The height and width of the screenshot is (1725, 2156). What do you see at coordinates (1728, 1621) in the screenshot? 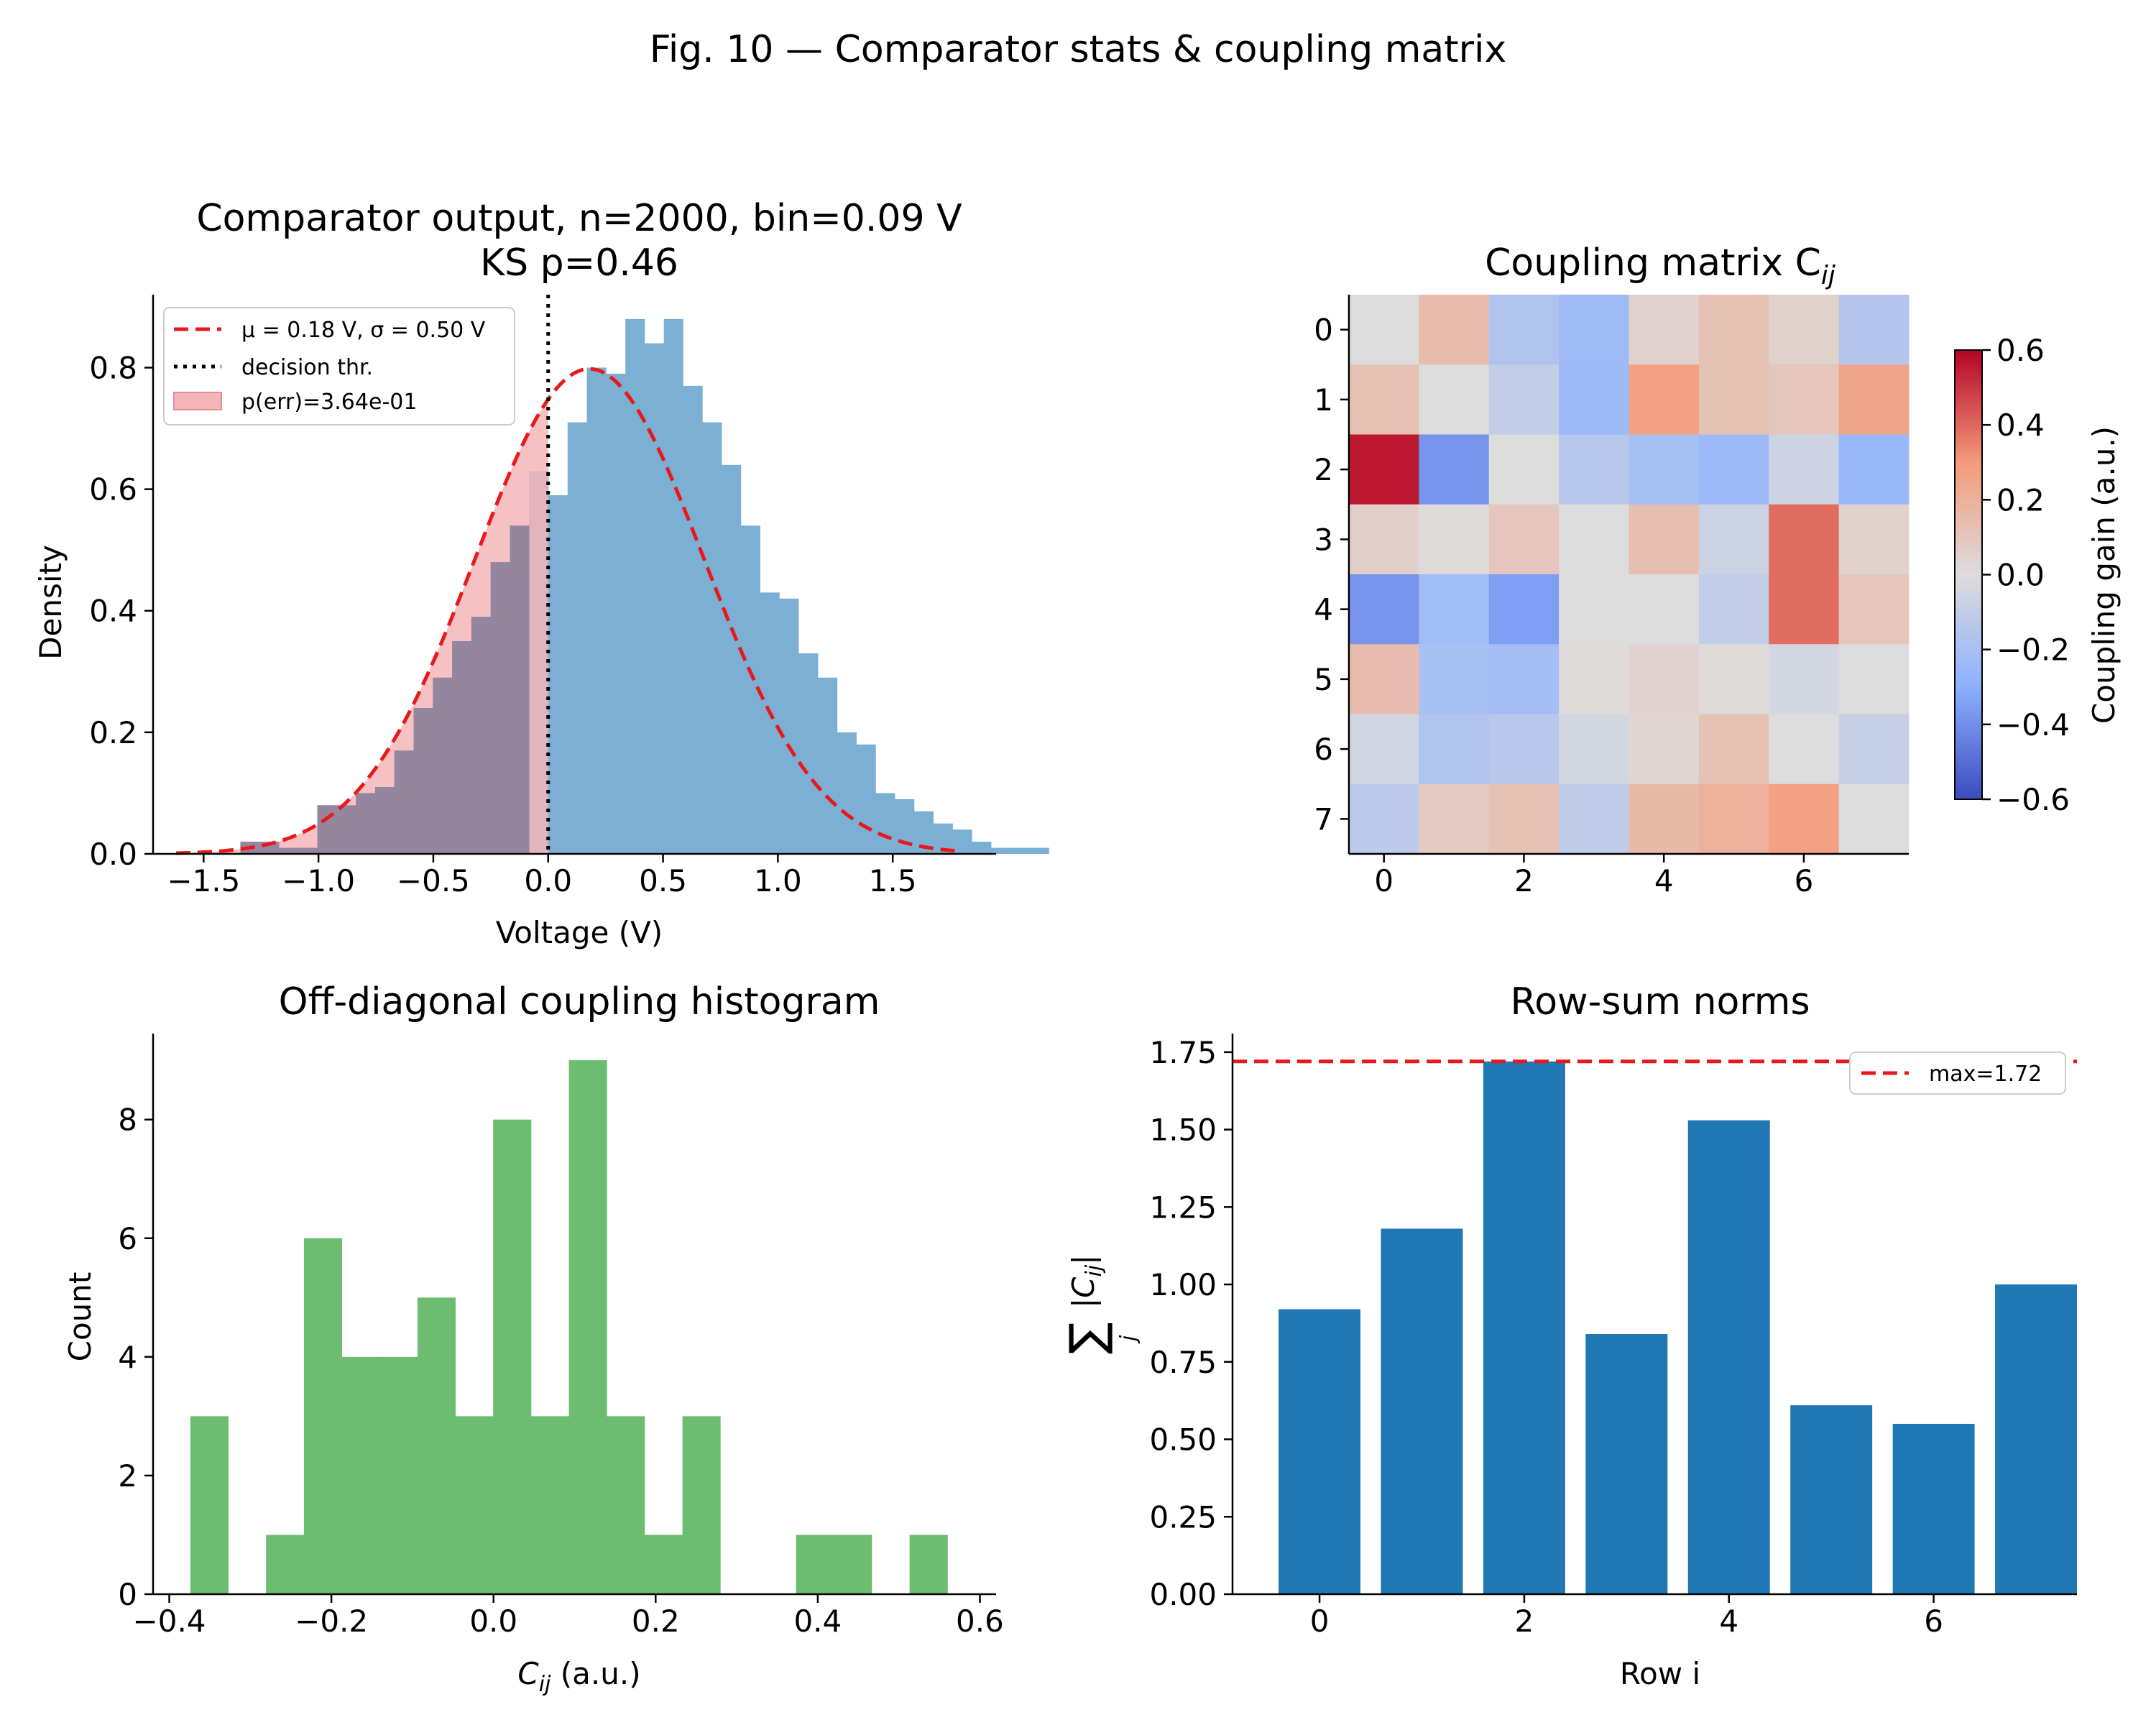
I see `rowsum-xtick-label: 4` at bounding box center [1728, 1621].